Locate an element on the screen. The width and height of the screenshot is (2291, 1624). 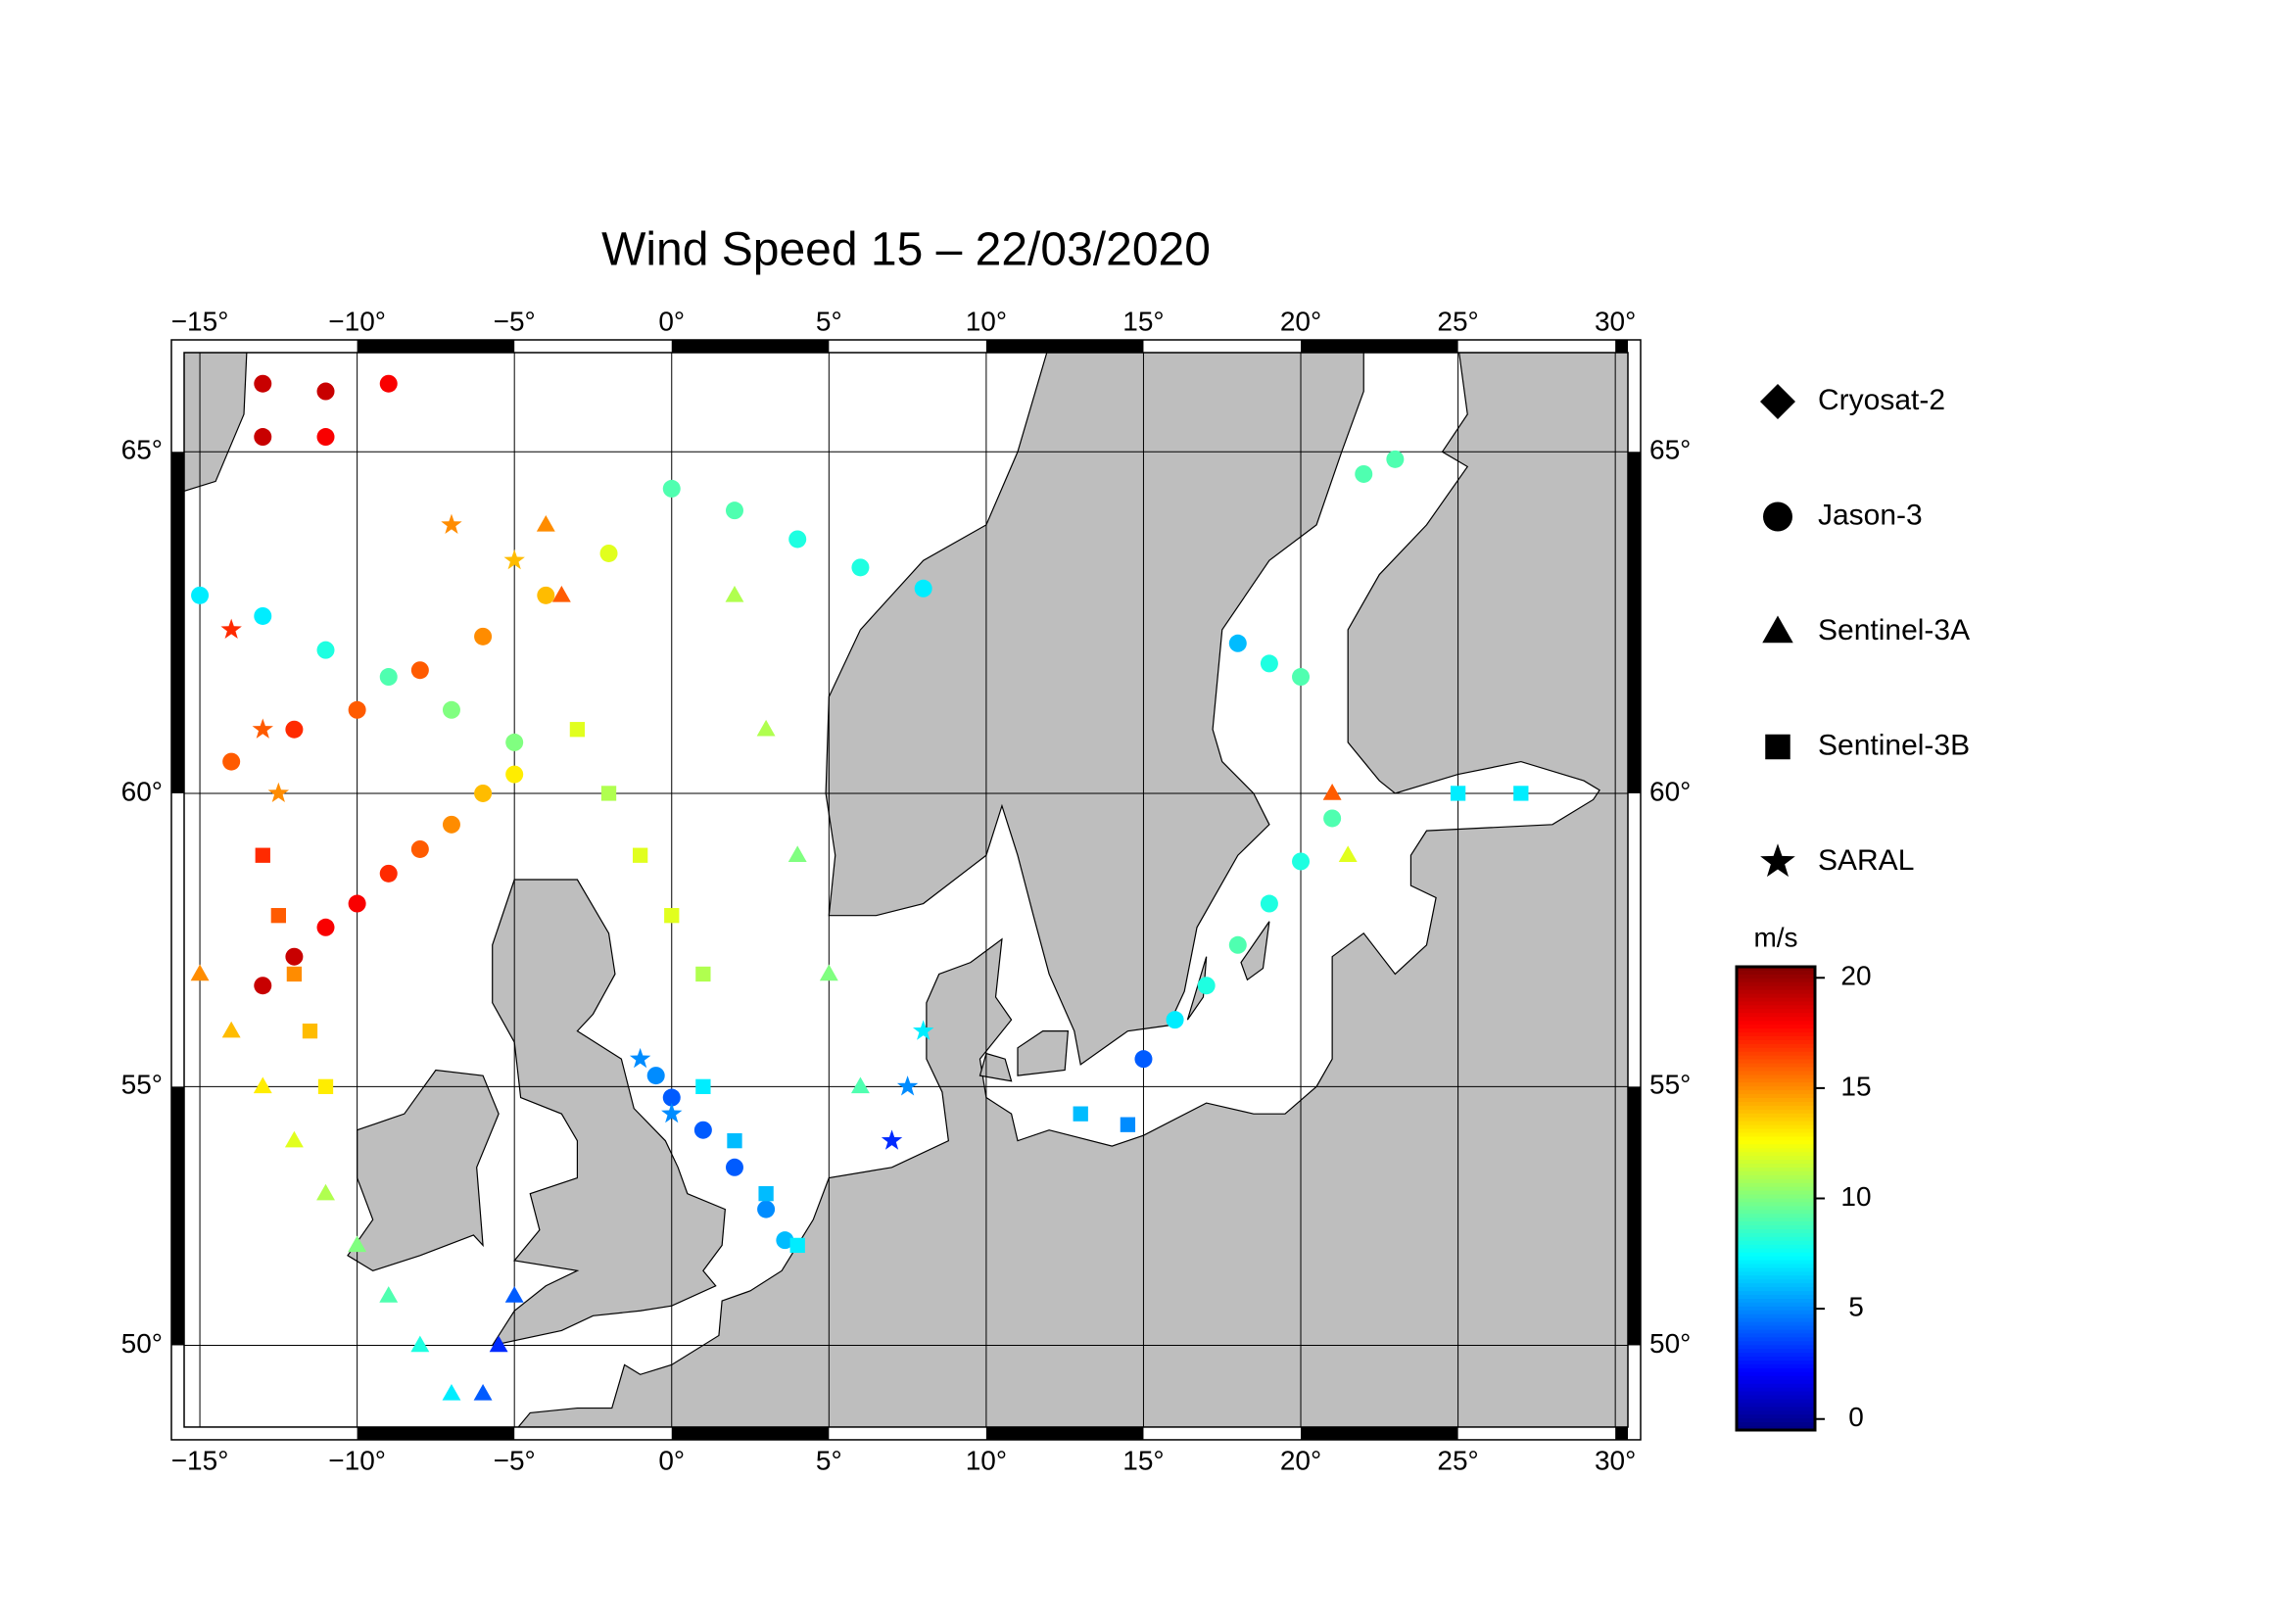
legend-label: Cryosat-2 is located at coordinates (1881, 400).